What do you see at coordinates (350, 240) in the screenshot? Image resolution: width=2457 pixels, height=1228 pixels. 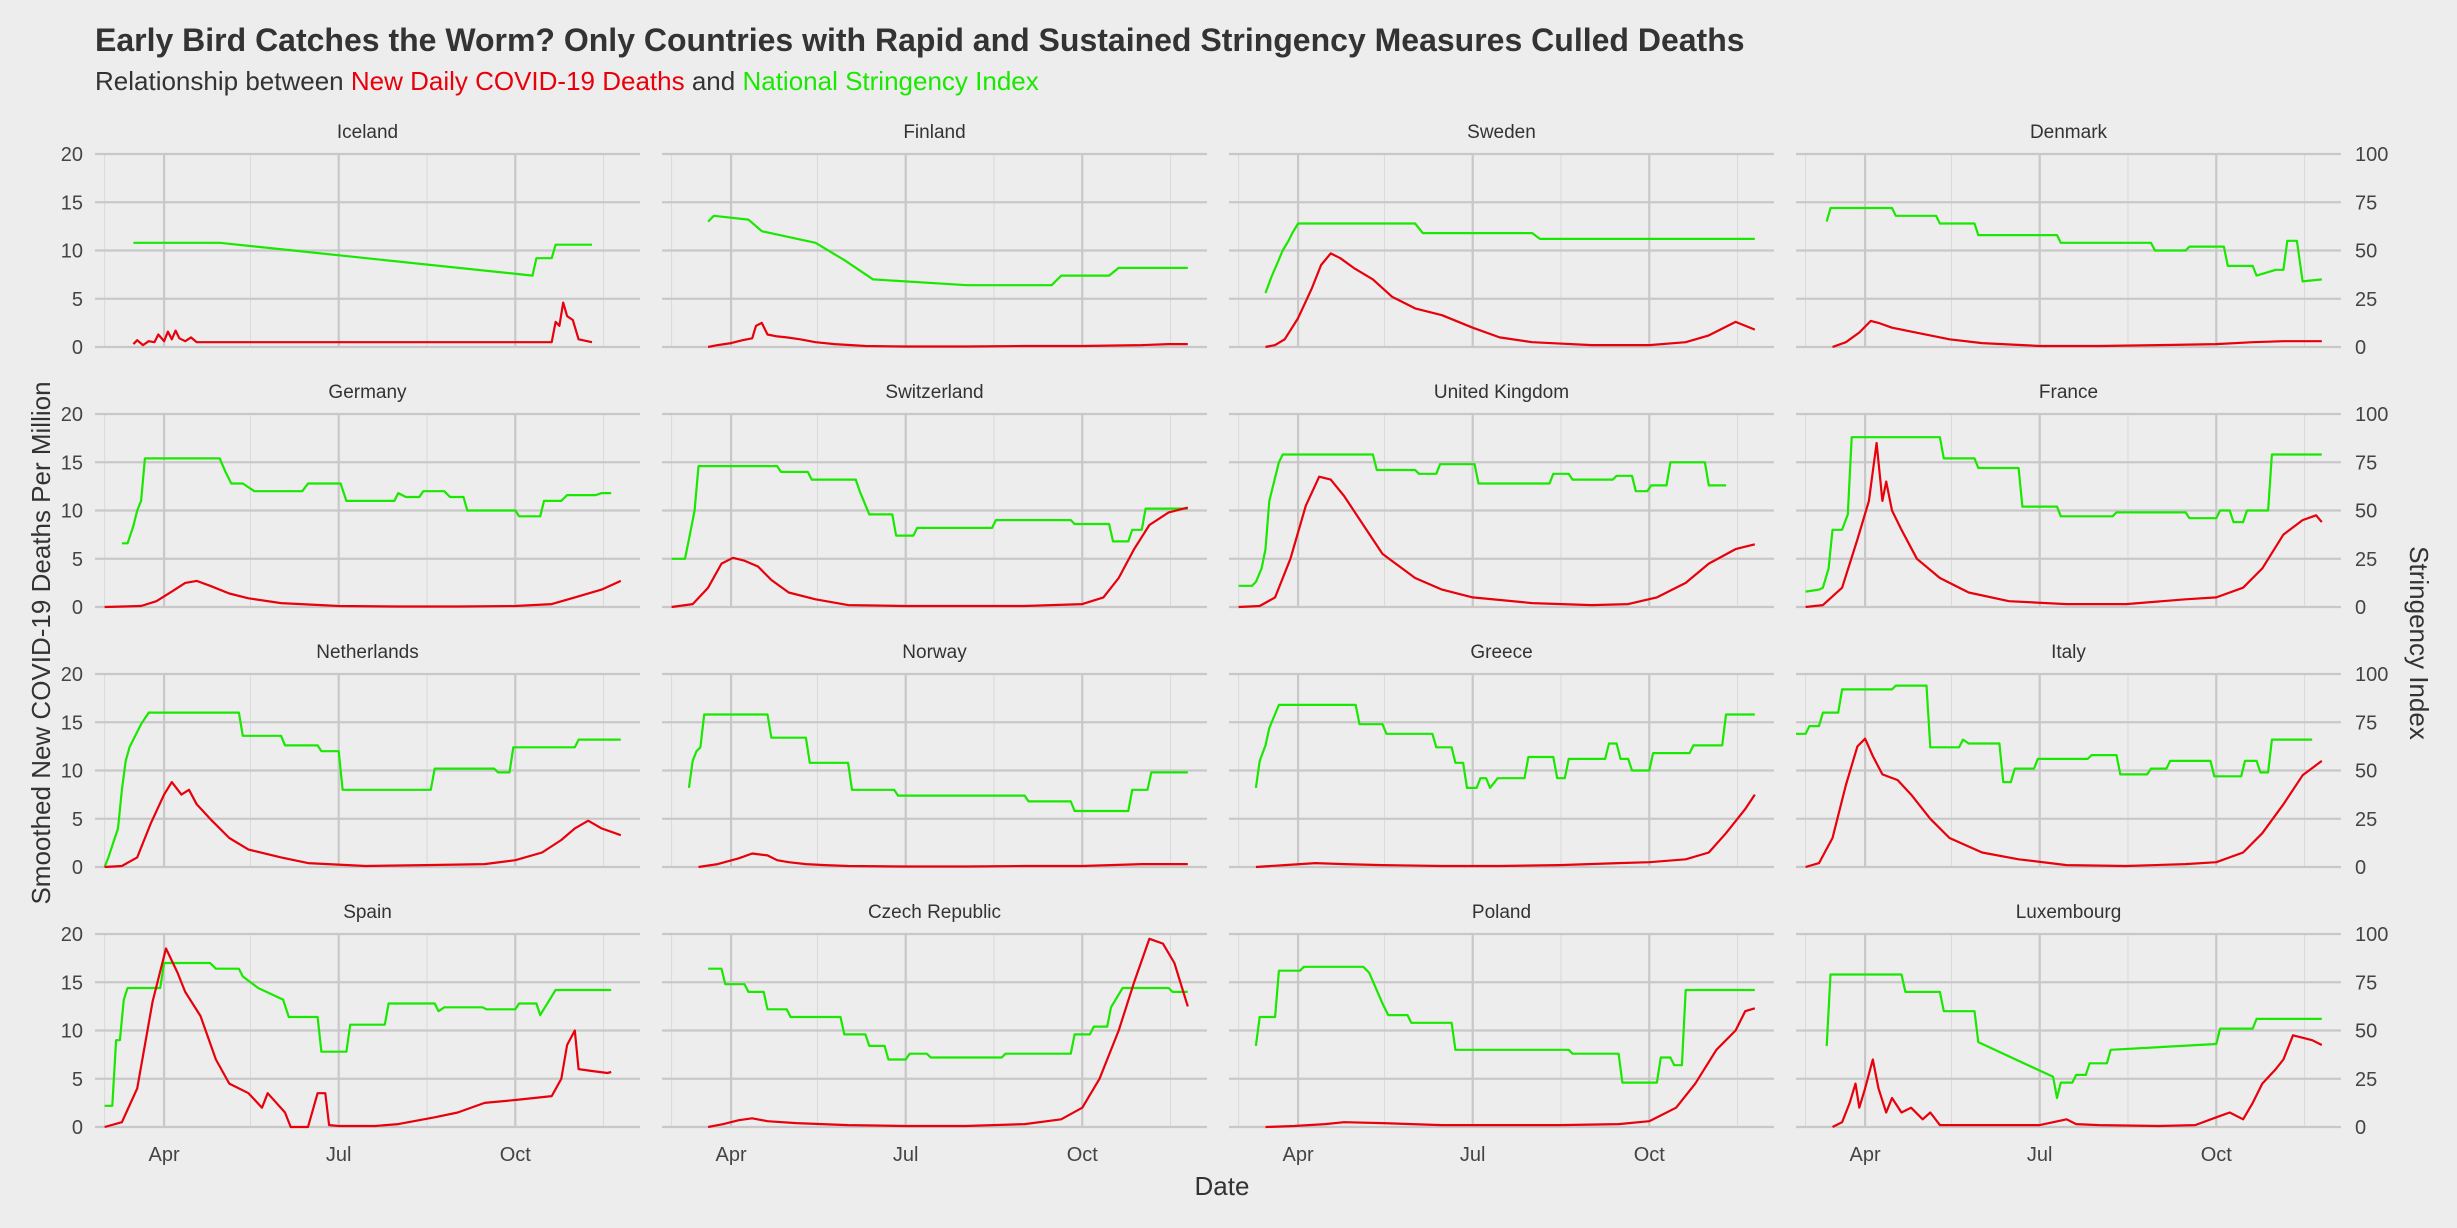 I see `panel-iceland: Iceland 0 5 10 15 20` at bounding box center [350, 240].